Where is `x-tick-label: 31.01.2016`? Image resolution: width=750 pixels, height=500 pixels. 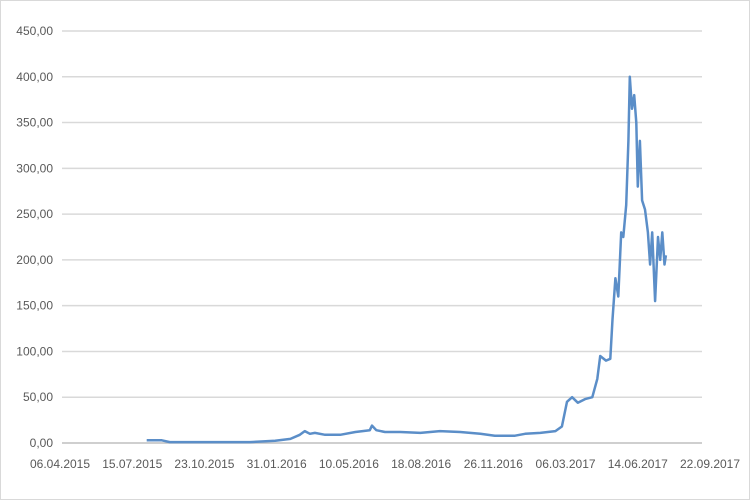
x-tick-label: 31.01.2016 is located at coordinates (277, 464).